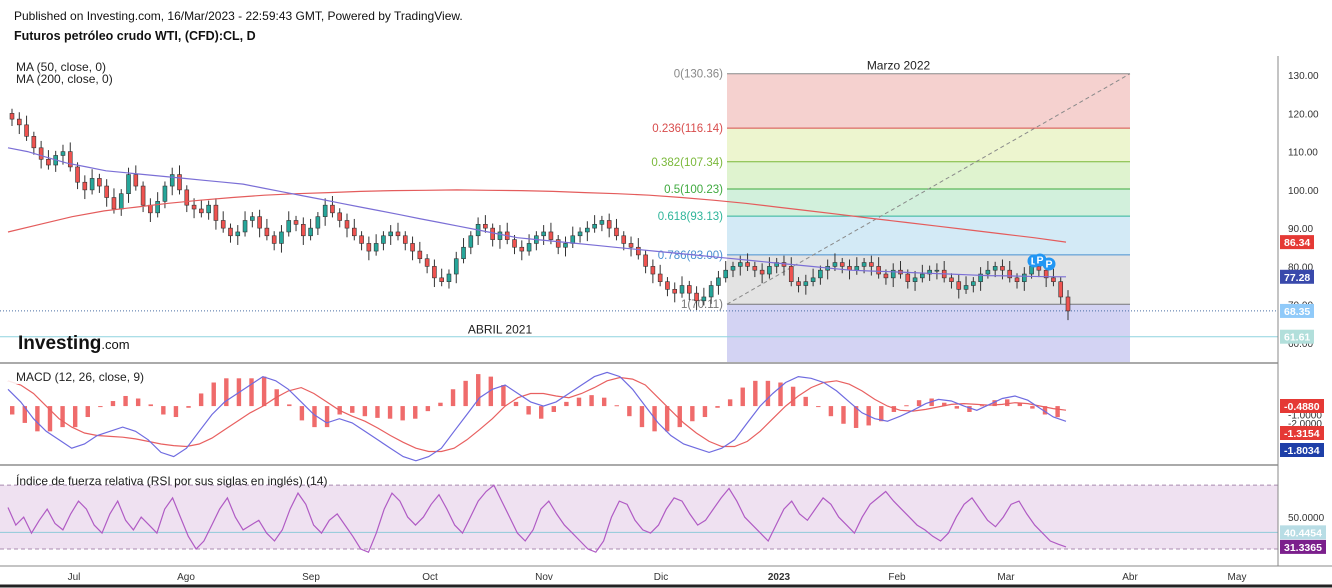 The image size is (1332, 588). I want to click on macd-signal-line, so click(537, 415).